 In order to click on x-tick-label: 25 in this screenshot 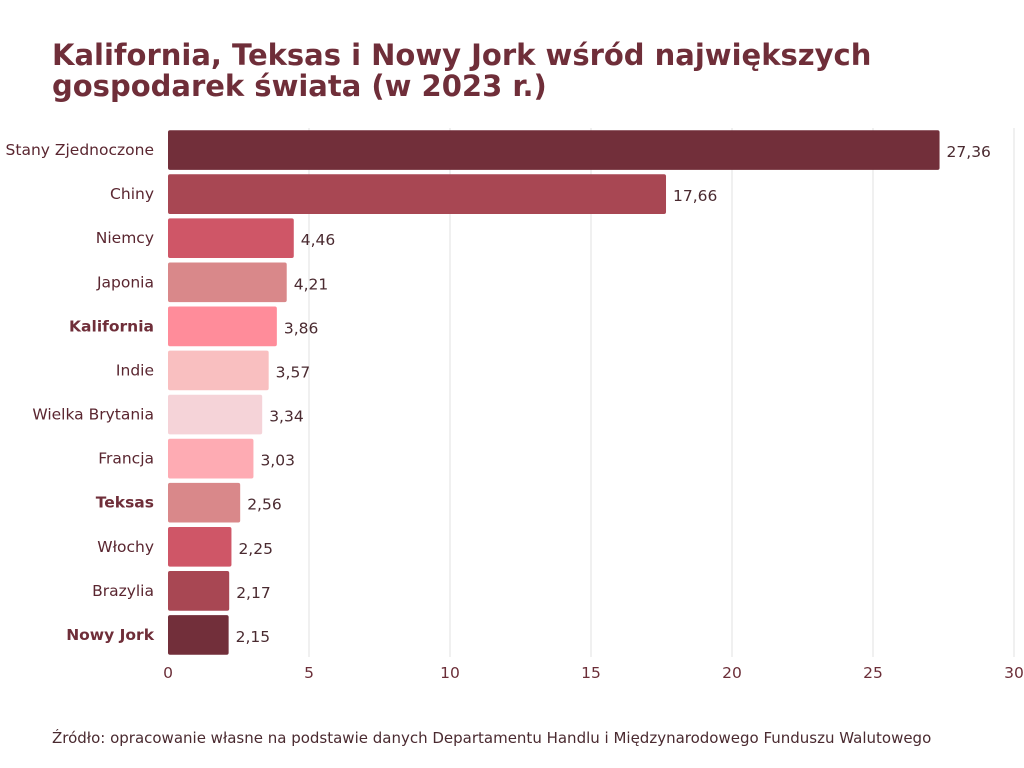, I will do `click(873, 673)`.